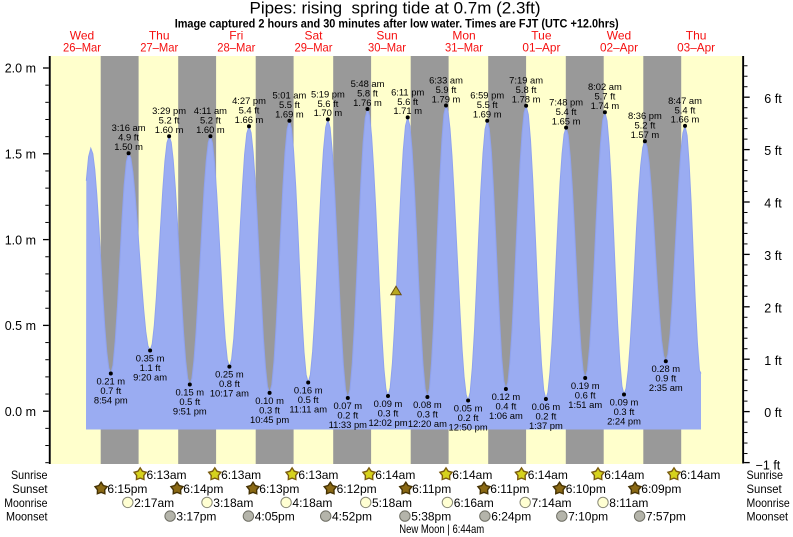 The image size is (793, 537). What do you see at coordinates (765, 489) in the screenshot?
I see `svg-text: Sunset` at bounding box center [765, 489].